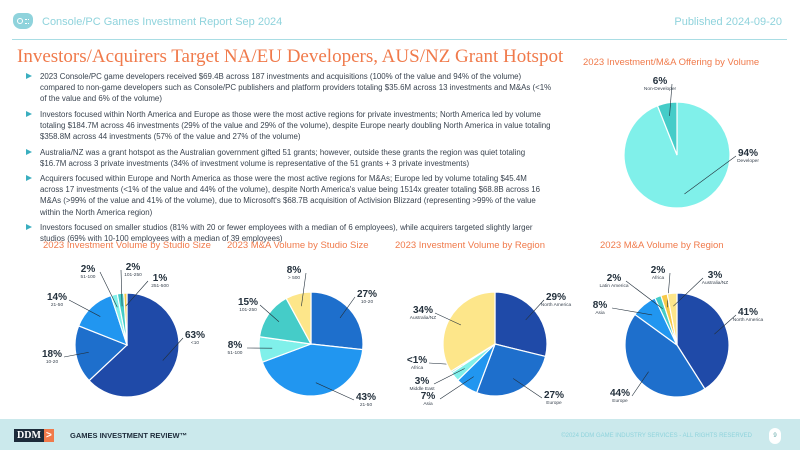 The height and width of the screenshot is (450, 800). Describe the element at coordinates (195, 343) in the screenshot. I see `category-label: <10` at that location.